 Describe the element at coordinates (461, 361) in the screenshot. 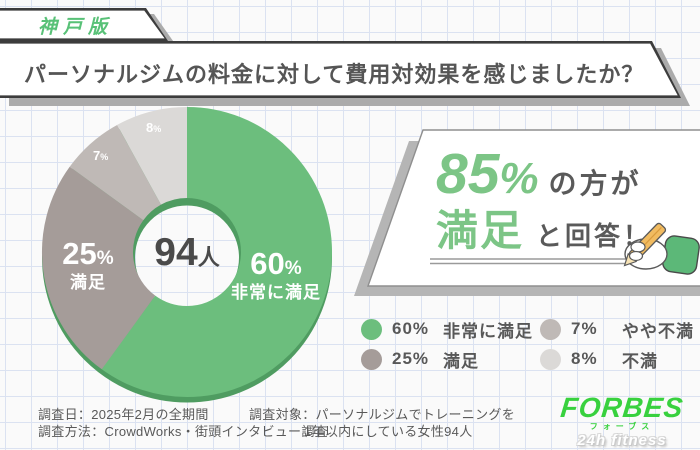

I see `legend-label: 満足` at that location.